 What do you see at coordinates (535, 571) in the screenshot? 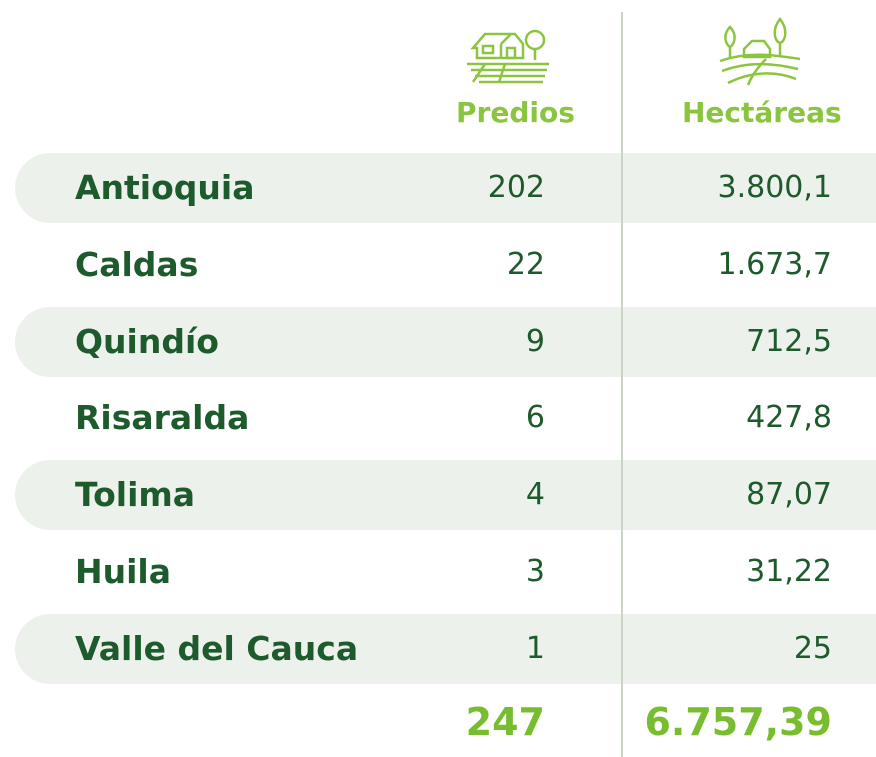
I see `predios-value: 3` at bounding box center [535, 571].